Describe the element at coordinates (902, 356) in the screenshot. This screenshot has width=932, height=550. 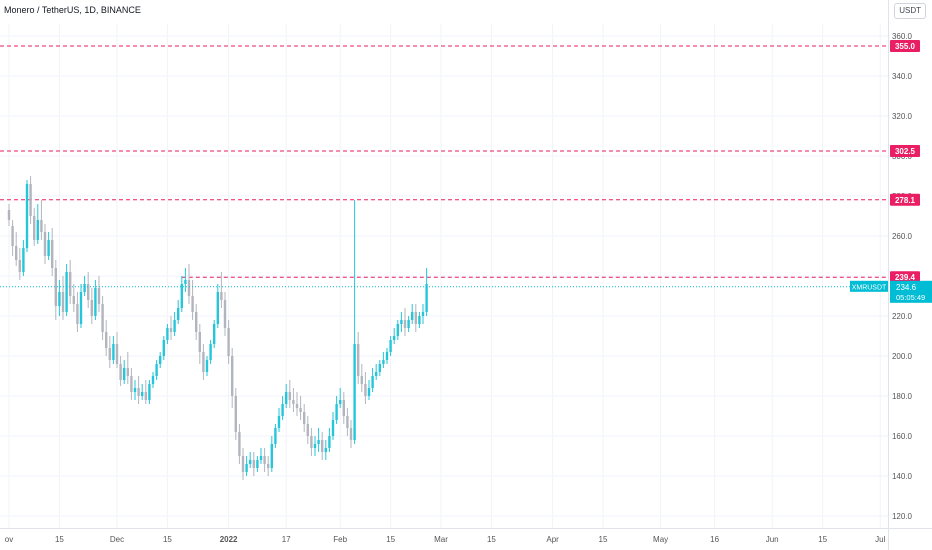
I see `y-tick-label: 200.0` at that location.